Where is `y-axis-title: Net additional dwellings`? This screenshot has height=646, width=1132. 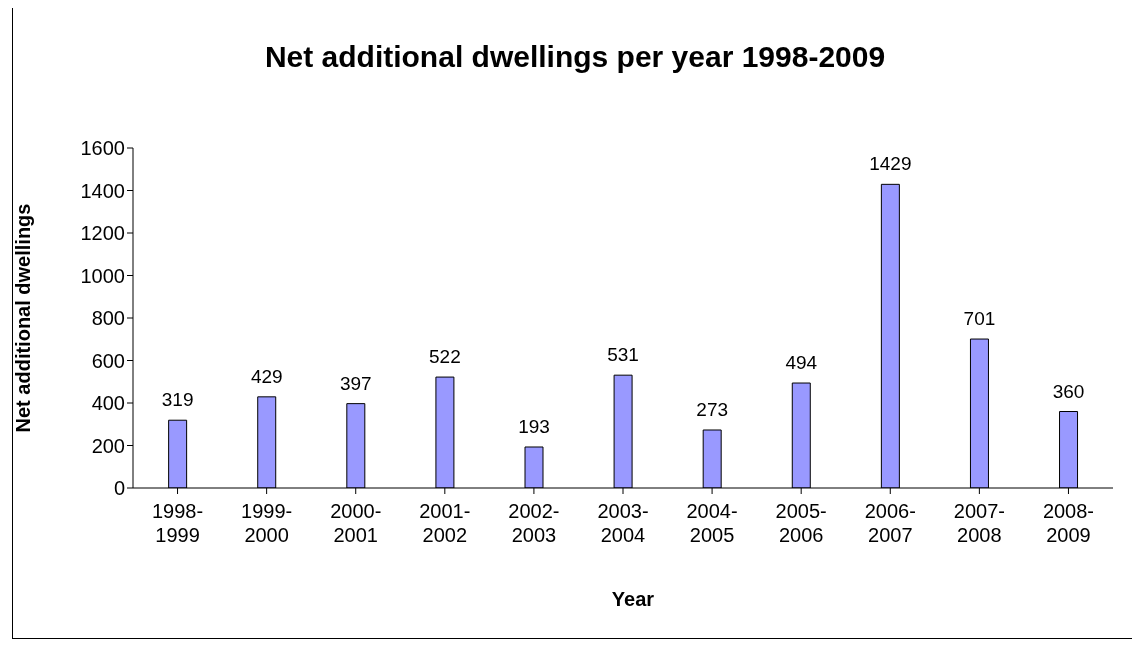
y-axis-title: Net additional dwellings is located at coordinates (23, 318).